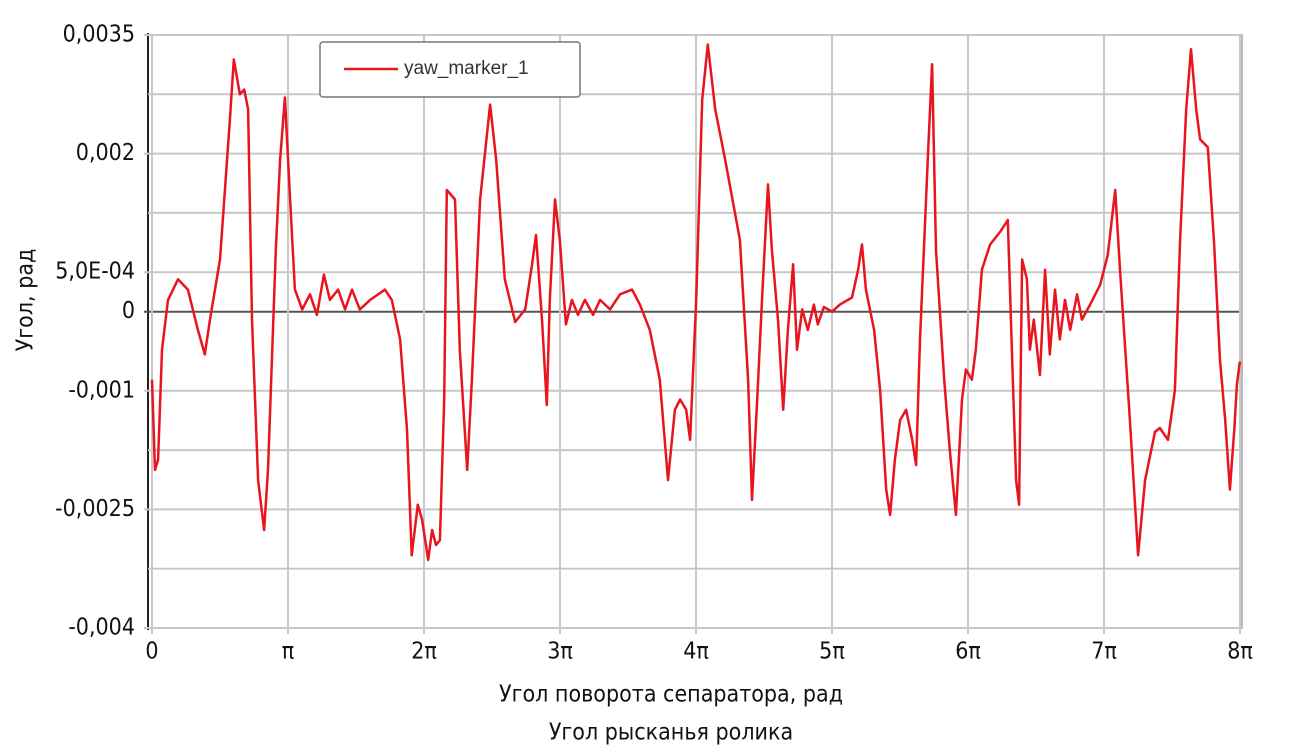 The image size is (1314, 755). What do you see at coordinates (101, 628) in the screenshot?
I see `y-tick-label: -0,004` at bounding box center [101, 628].